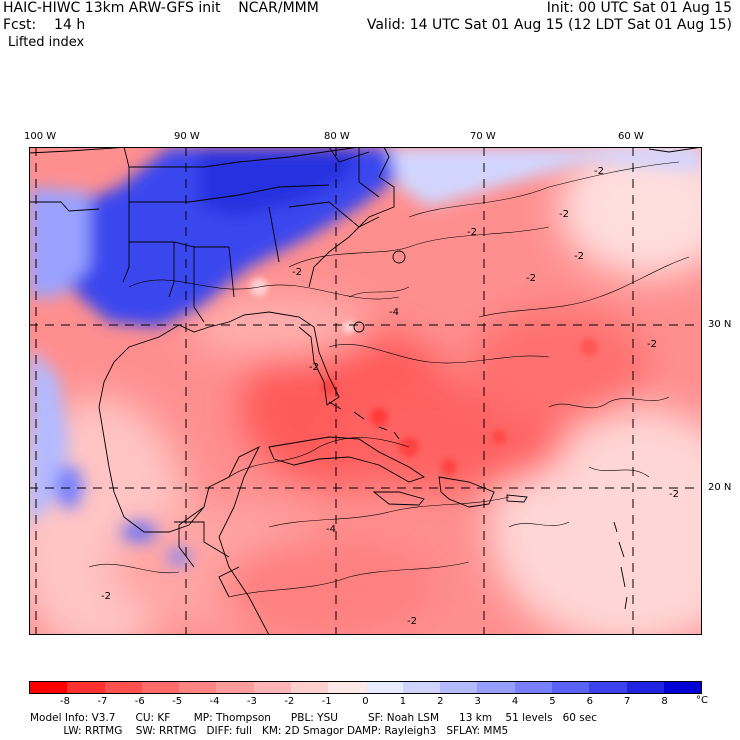 The image size is (740, 740). I want to click on colorbar-tick-label: 6, so click(589, 701).